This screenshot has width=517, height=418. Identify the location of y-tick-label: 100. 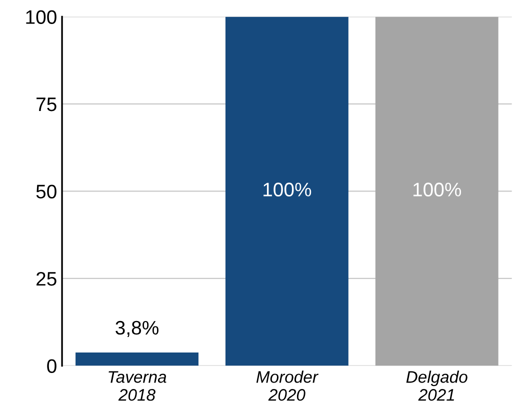
(41, 17).